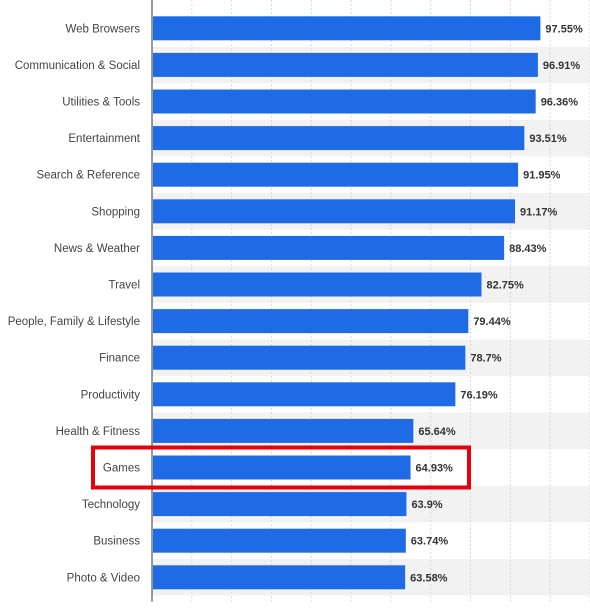 The height and width of the screenshot is (611, 590). I want to click on data-label: 63.58%, so click(429, 578).